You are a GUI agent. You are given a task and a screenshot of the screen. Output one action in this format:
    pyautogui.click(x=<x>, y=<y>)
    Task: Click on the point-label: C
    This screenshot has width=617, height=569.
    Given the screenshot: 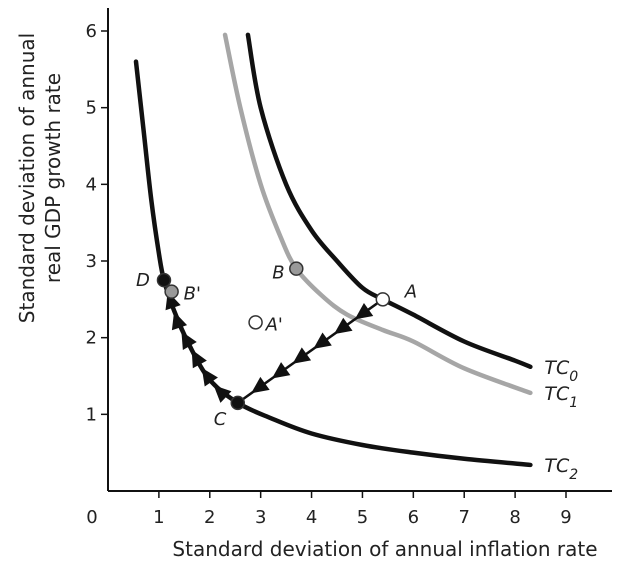 What is the action you would take?
    pyautogui.click(x=220, y=419)
    